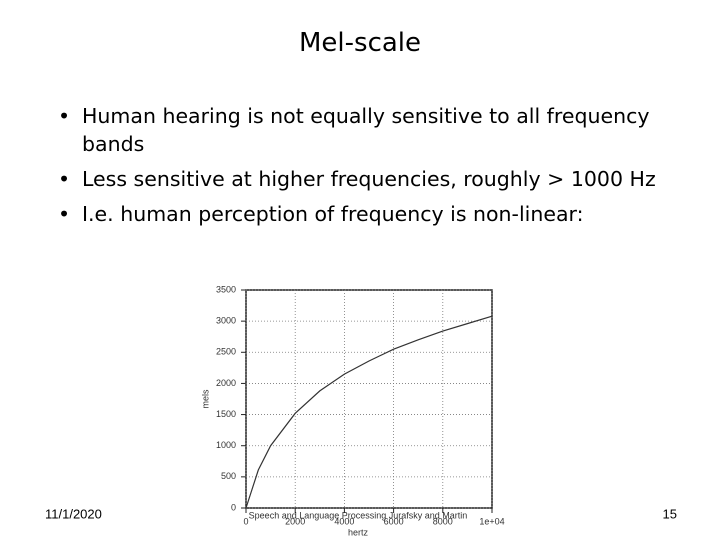 The image size is (720, 540). Describe the element at coordinates (670, 513) in the screenshot. I see `page-number: 15` at that location.